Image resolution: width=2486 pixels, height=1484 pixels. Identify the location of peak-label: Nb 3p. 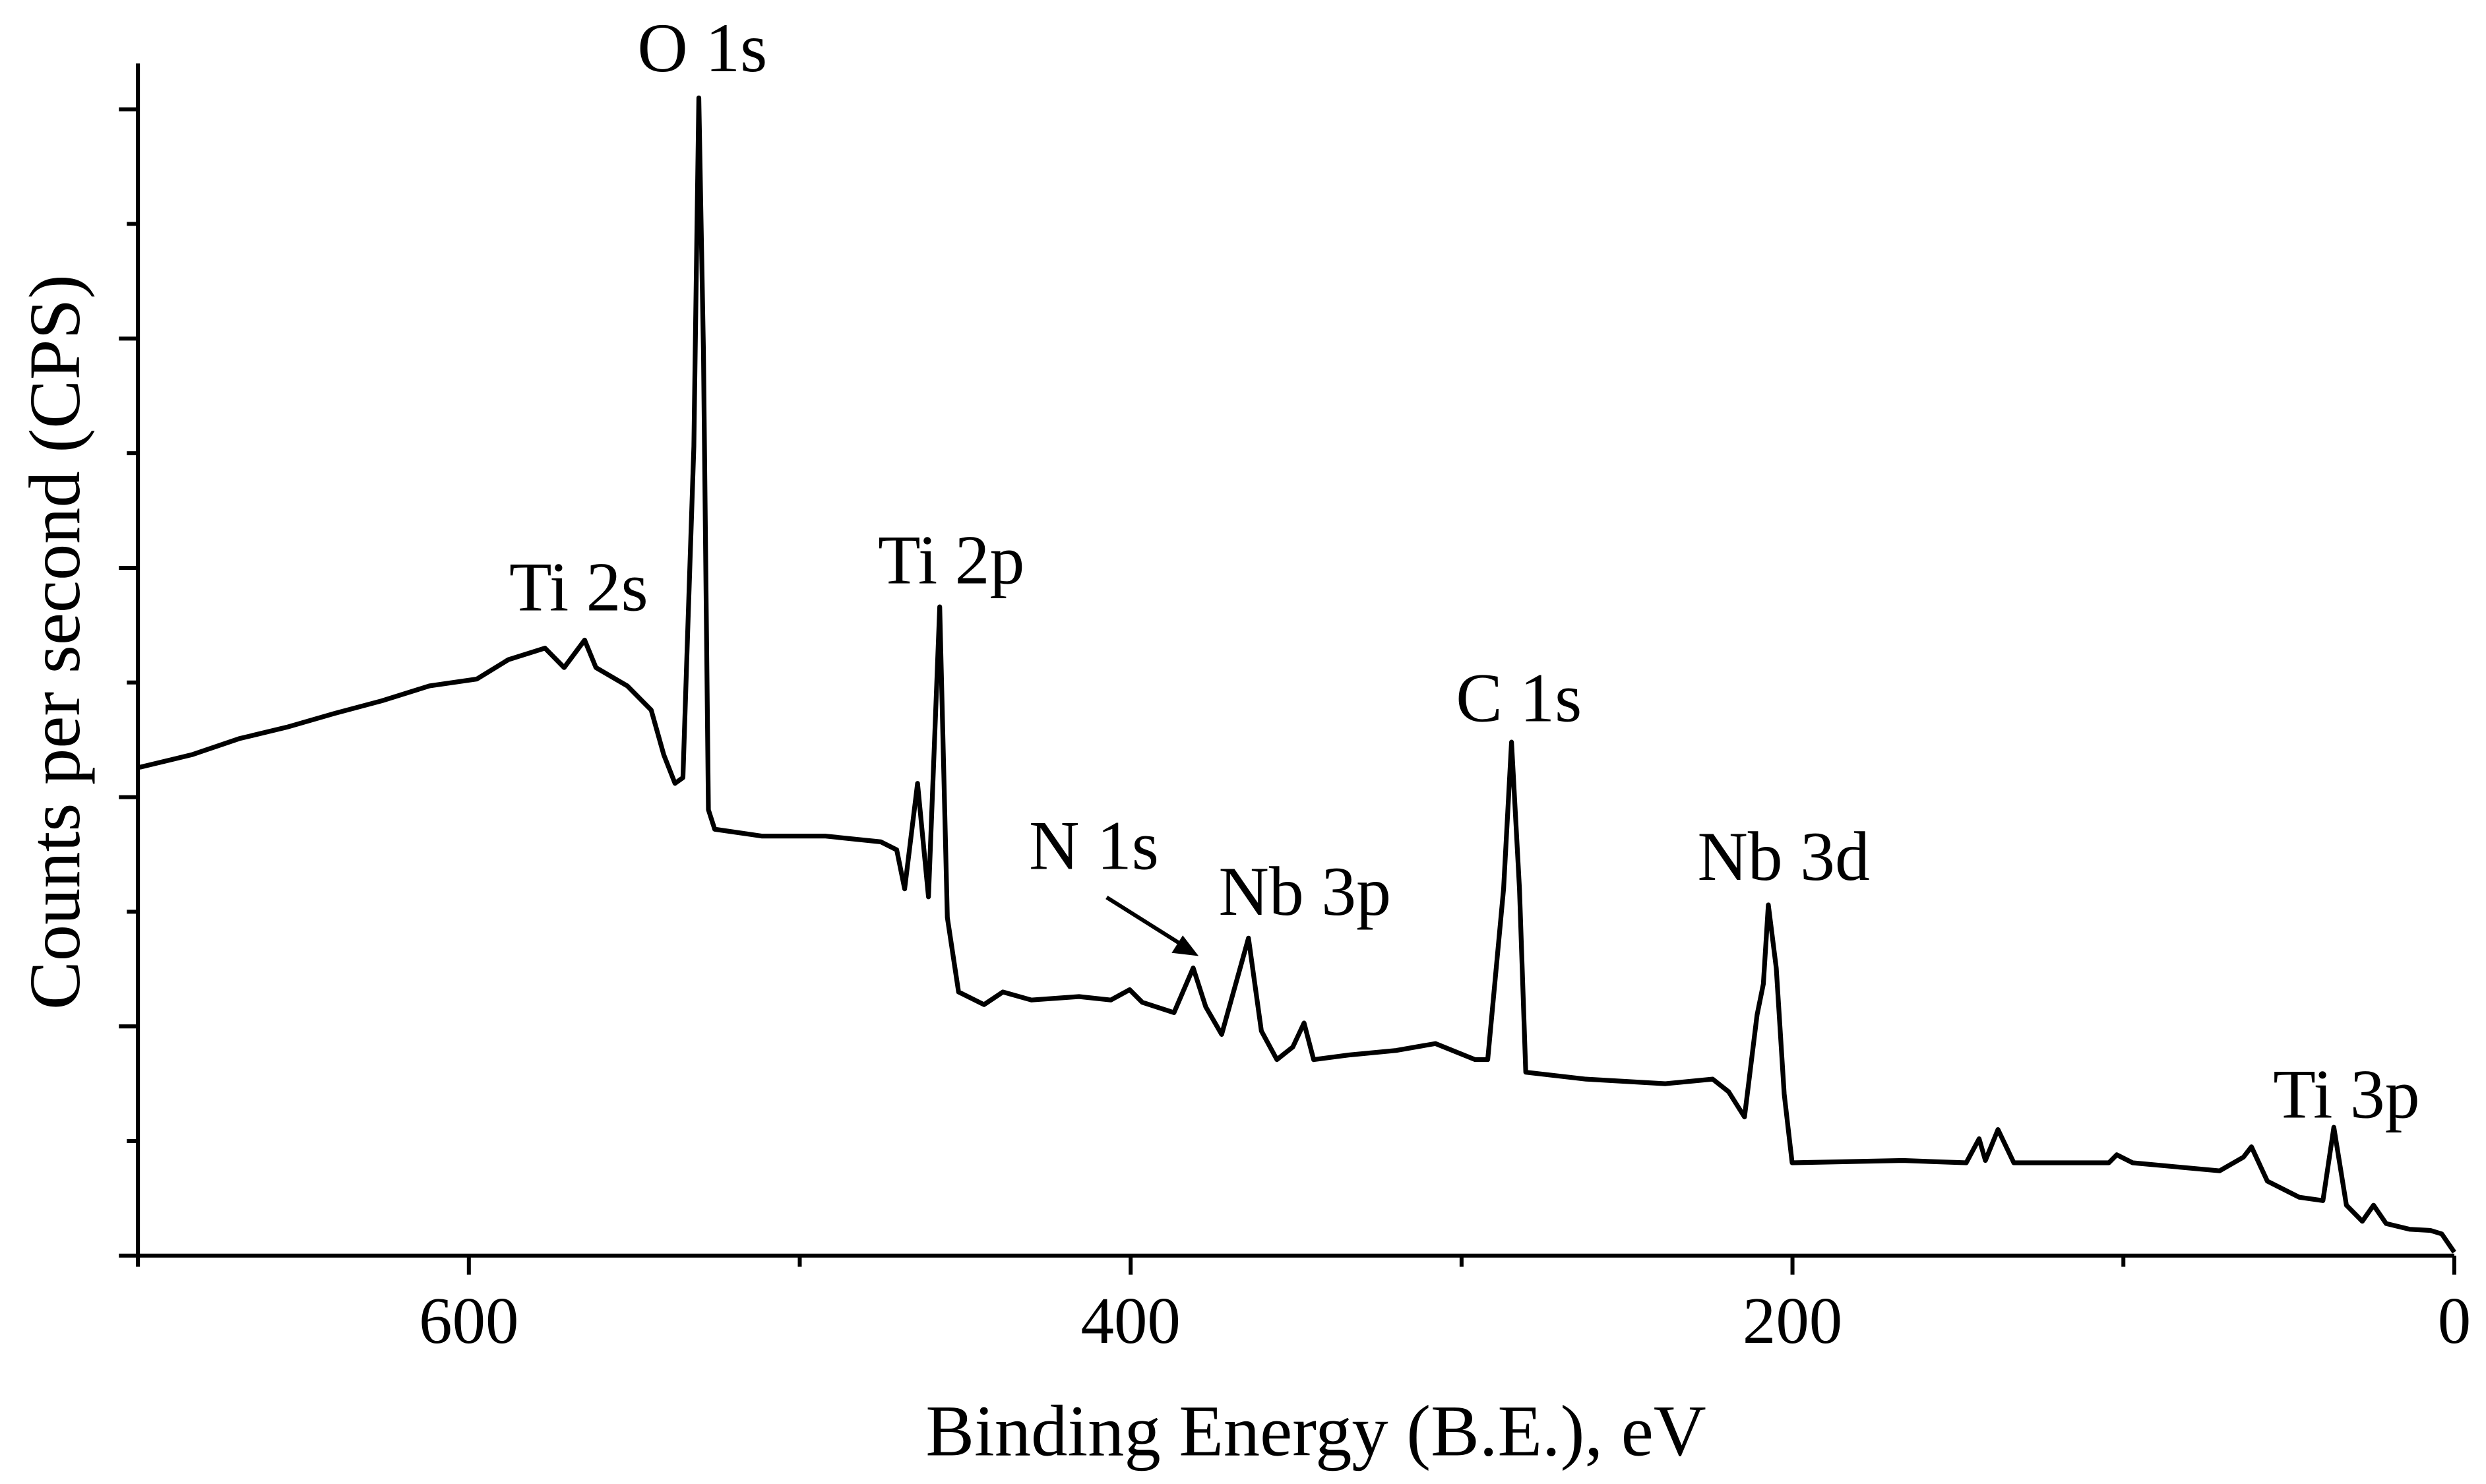
(1305, 892).